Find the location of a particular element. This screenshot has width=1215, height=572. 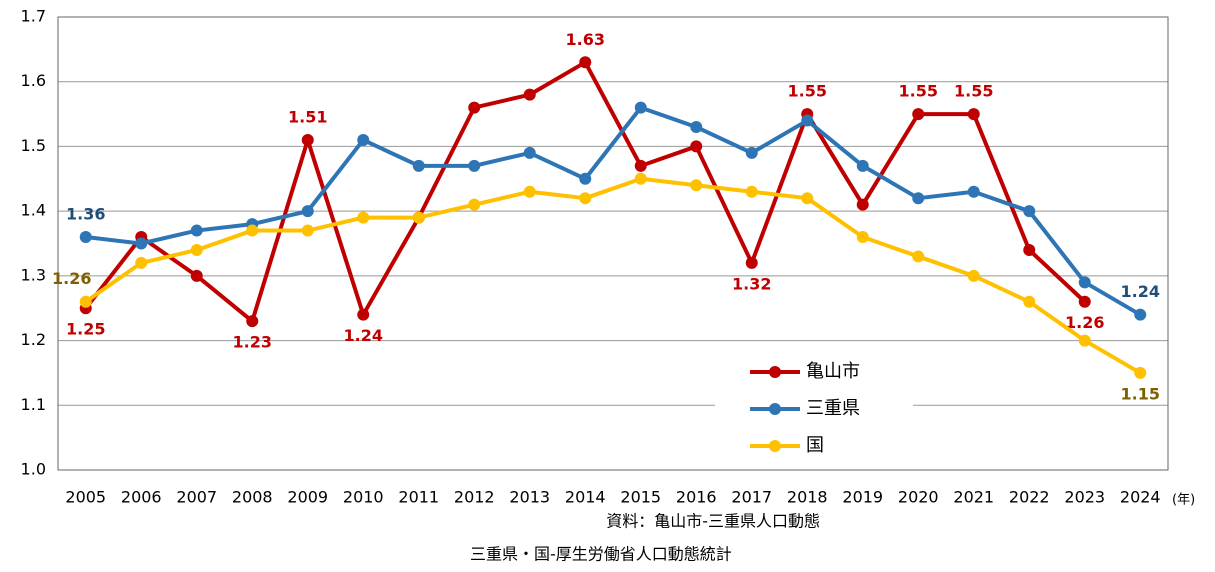

y-tick-label: 1.0 is located at coordinates (33, 469).